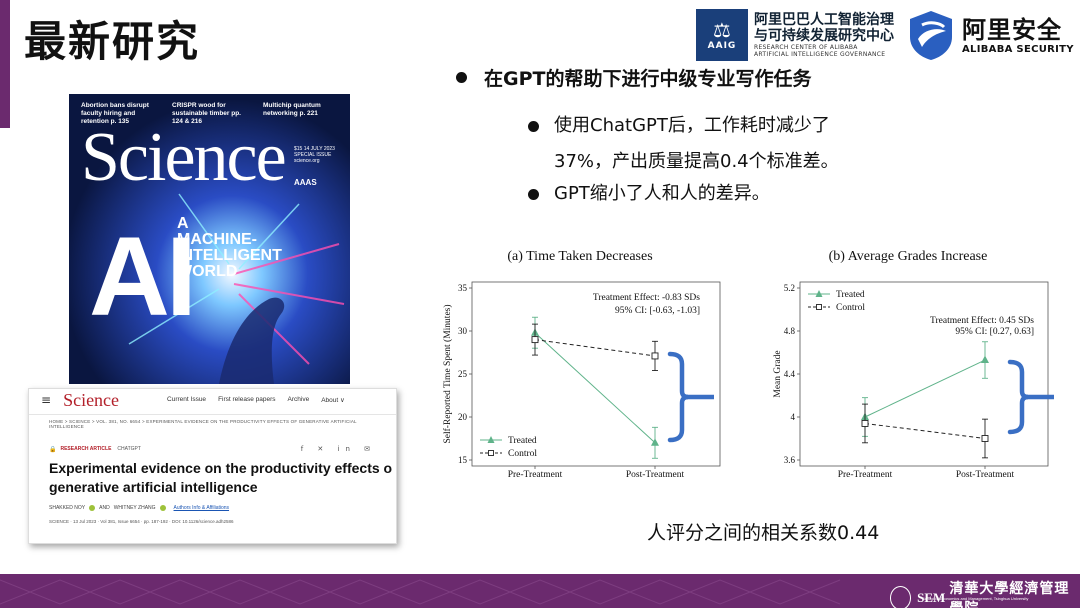 This screenshot has width=1080, height=608. I want to click on alibaba-security-logo: 阿里安全 ALIBABA SECURITY, so click(991, 35).